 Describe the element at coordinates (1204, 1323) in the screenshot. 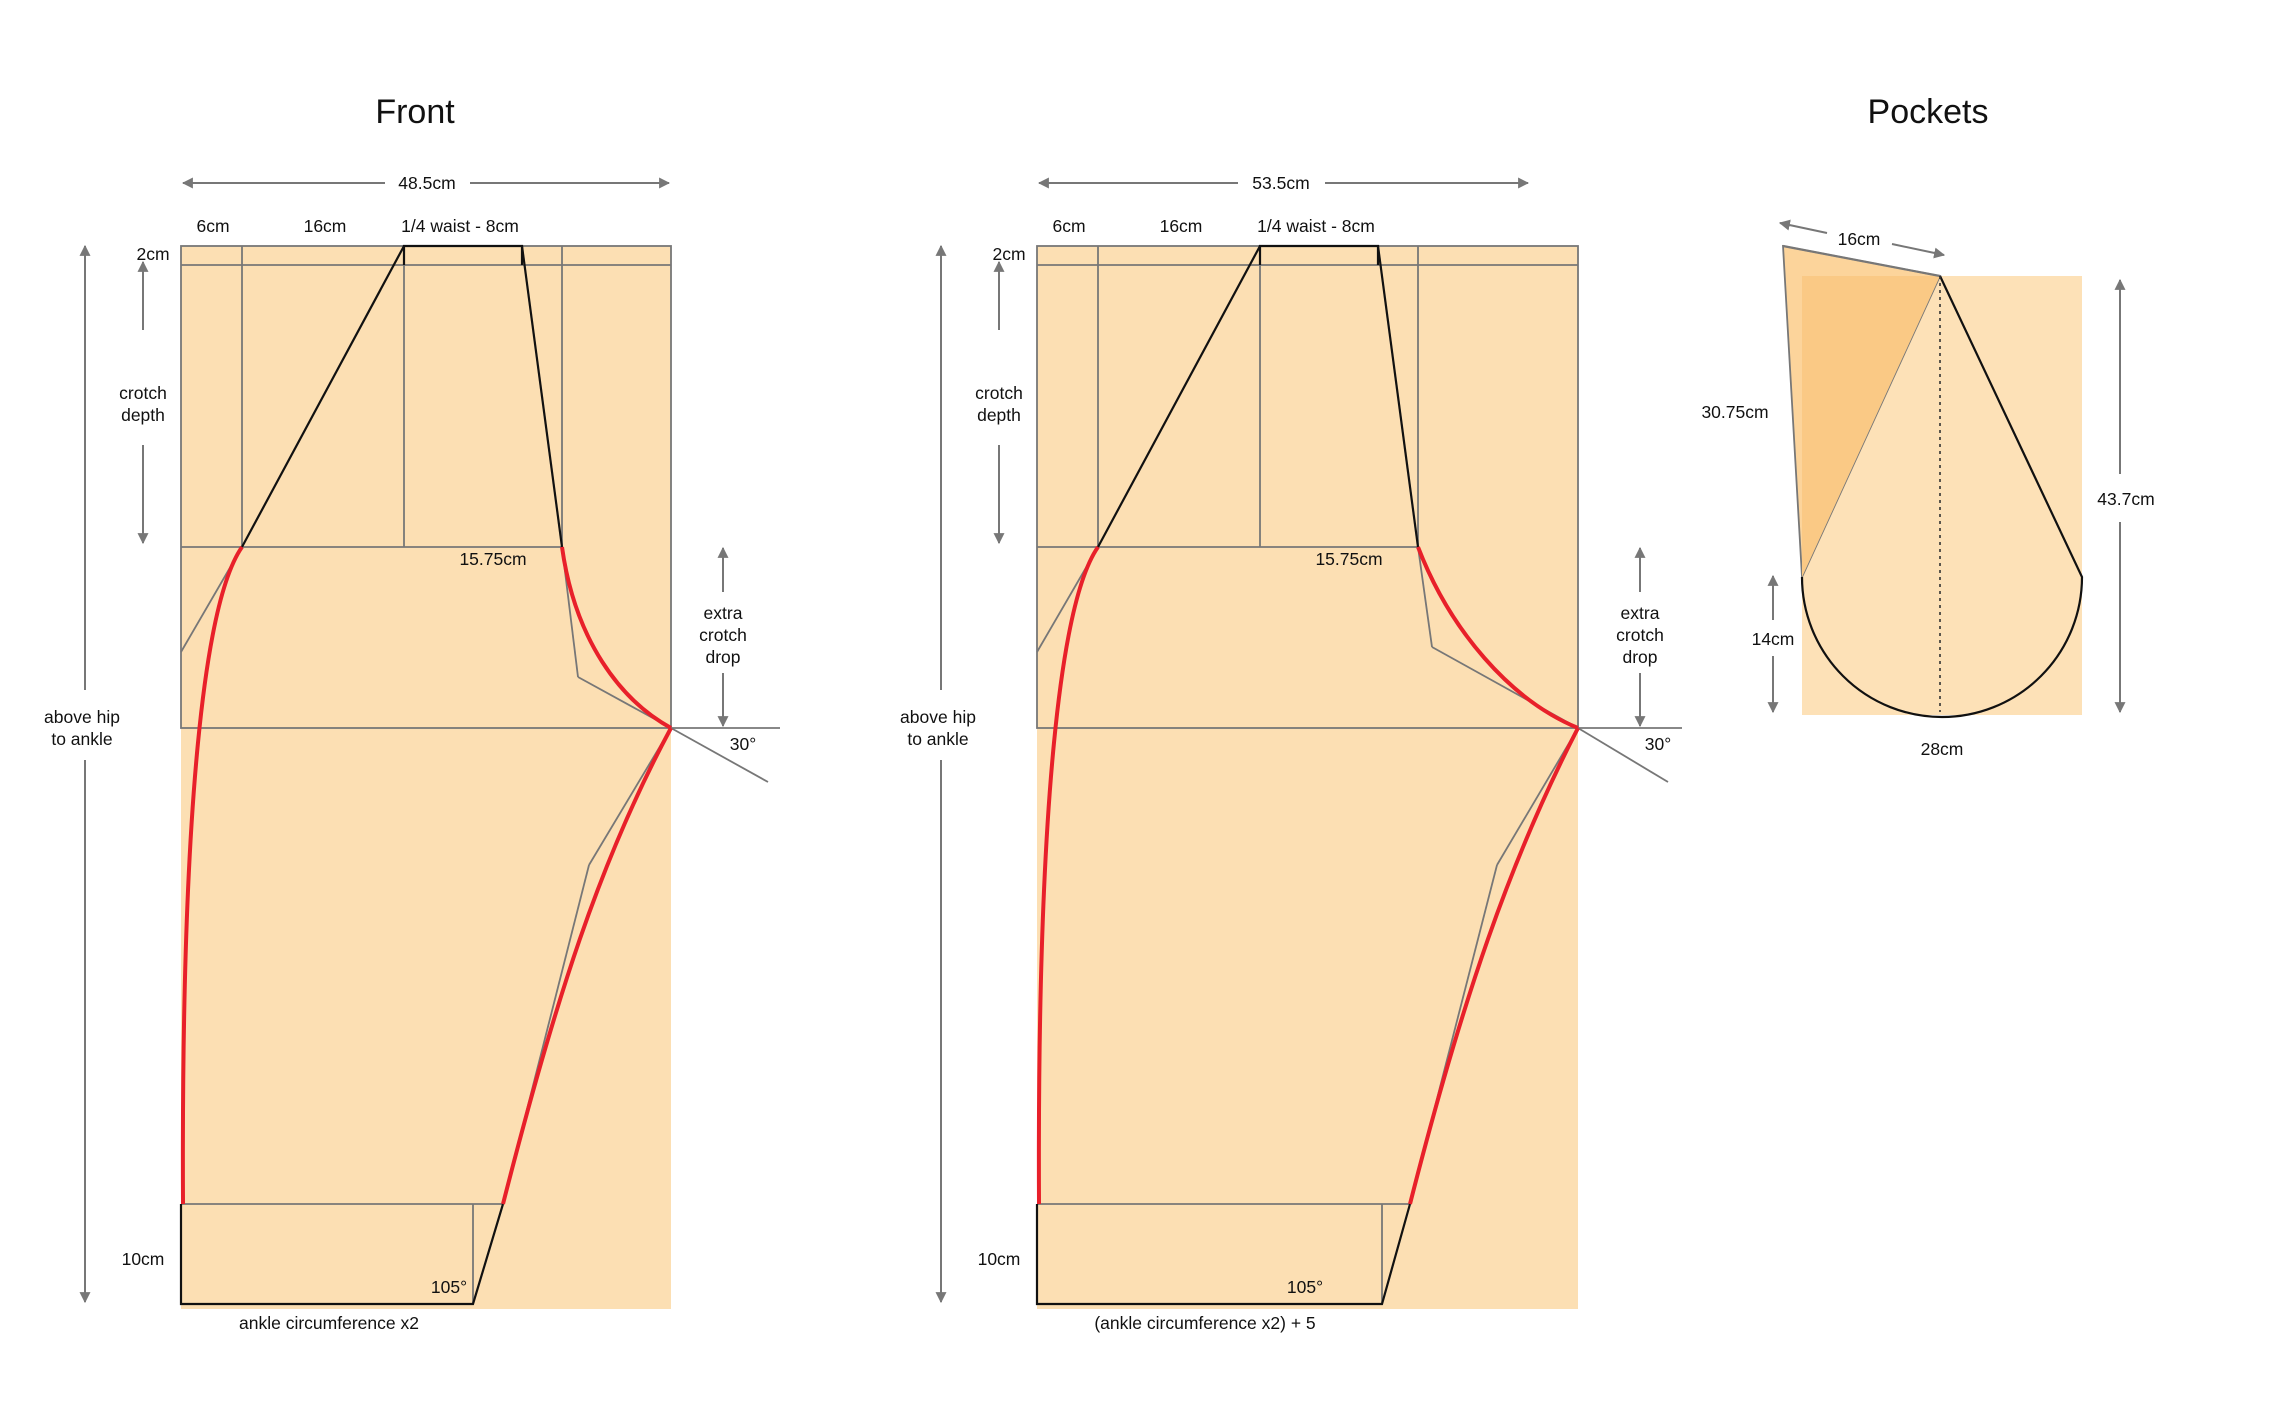

I see `back-ankle: (ankle circumference x2) + 5` at that location.